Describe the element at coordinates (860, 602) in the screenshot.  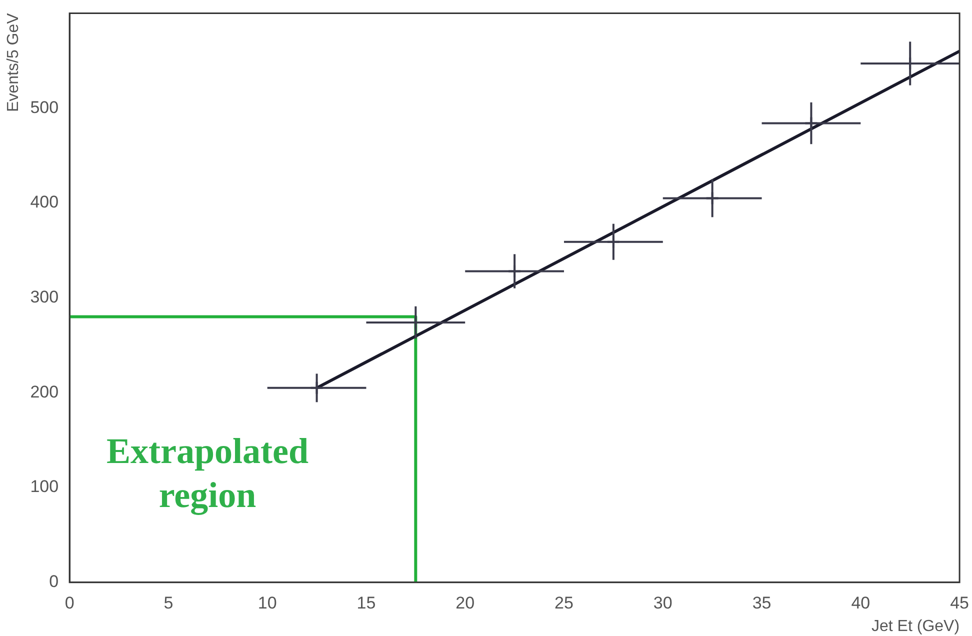
I see `x-tick-label: 40` at that location.